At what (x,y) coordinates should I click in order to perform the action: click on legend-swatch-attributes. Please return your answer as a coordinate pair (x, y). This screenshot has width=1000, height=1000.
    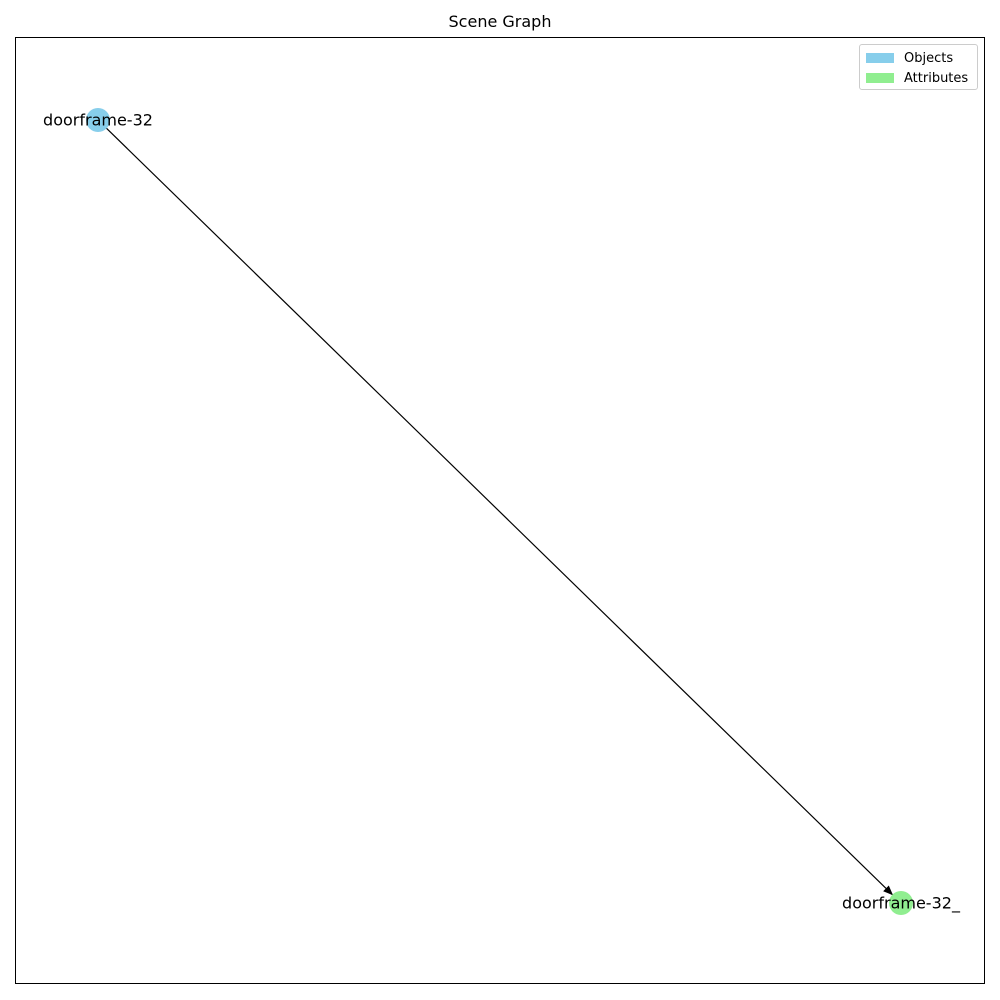
    Looking at the image, I should click on (880, 78).